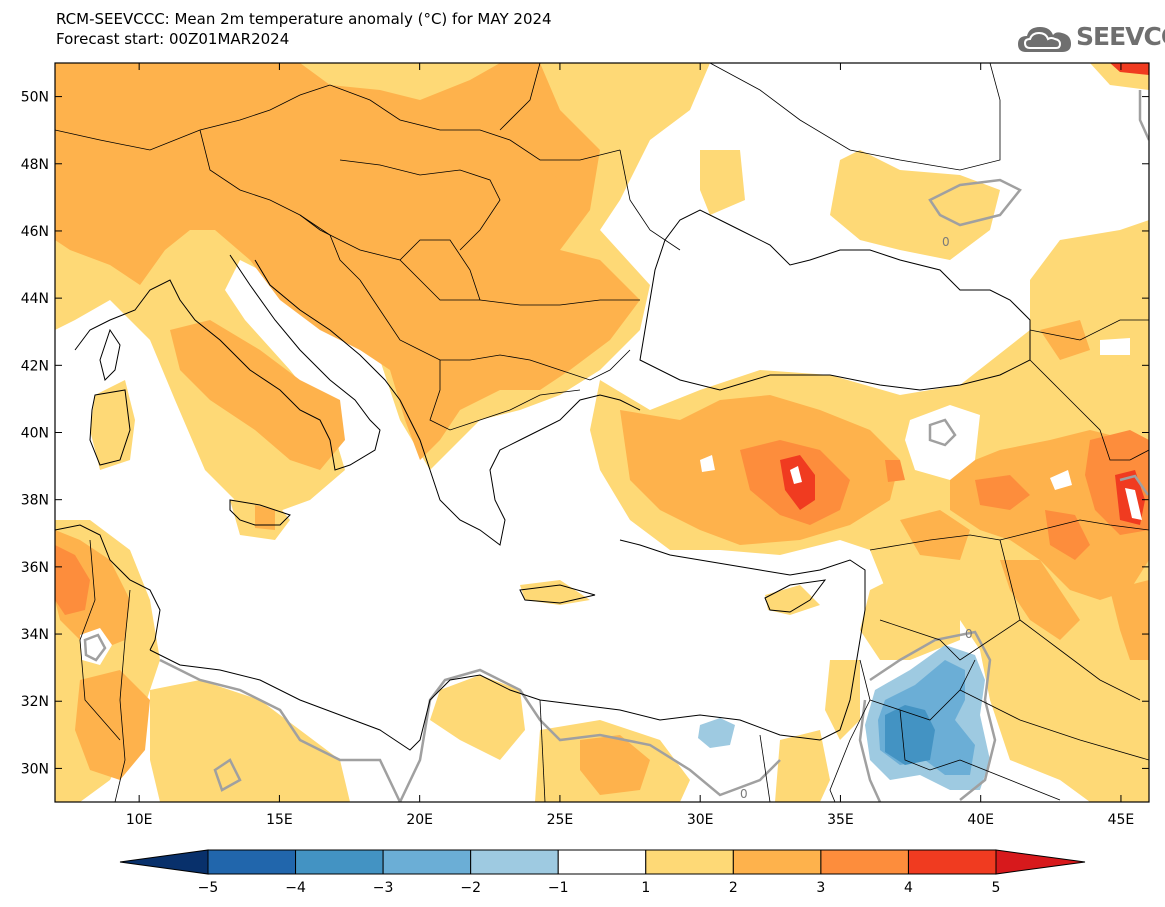  Describe the element at coordinates (173, 39) in the screenshot. I see `title-line-2: Forecast start: 00Z01MAR2024` at that location.